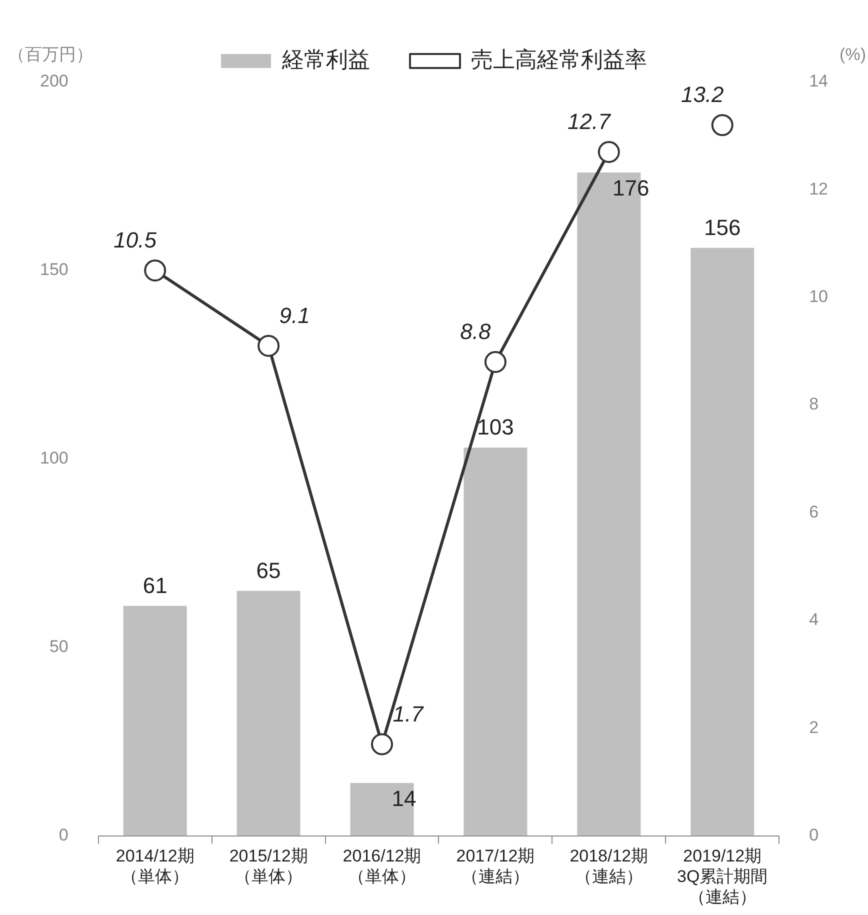  What do you see at coordinates (818, 81) in the screenshot?
I see `y2-tick-label: 14` at bounding box center [818, 81].